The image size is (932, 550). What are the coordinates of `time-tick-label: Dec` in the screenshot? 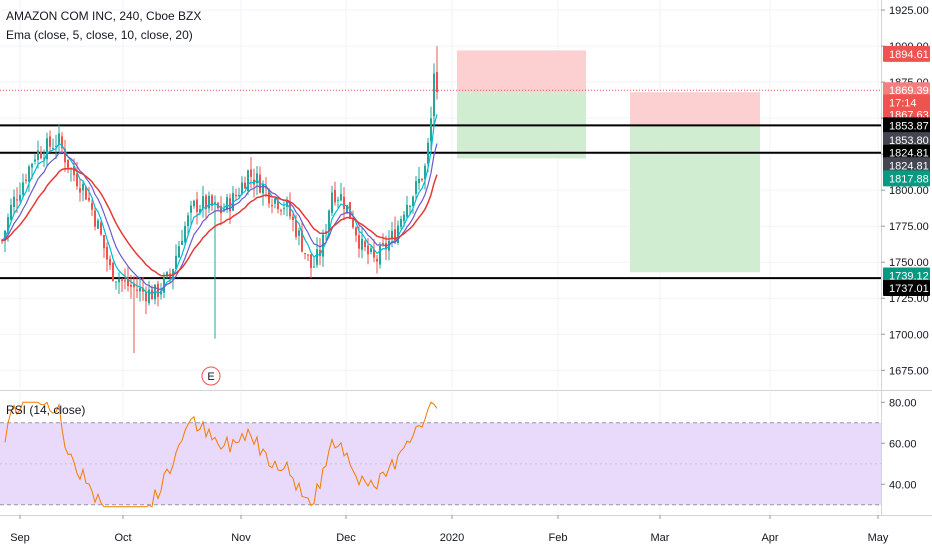 It's located at (346, 538).